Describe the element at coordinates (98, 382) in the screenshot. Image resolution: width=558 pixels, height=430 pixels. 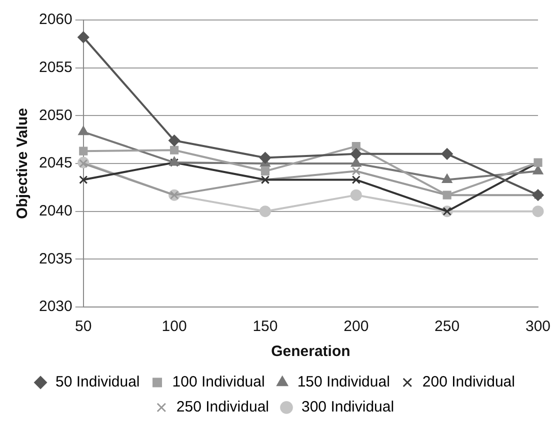
I see `legend-label: 50 Individual` at that location.